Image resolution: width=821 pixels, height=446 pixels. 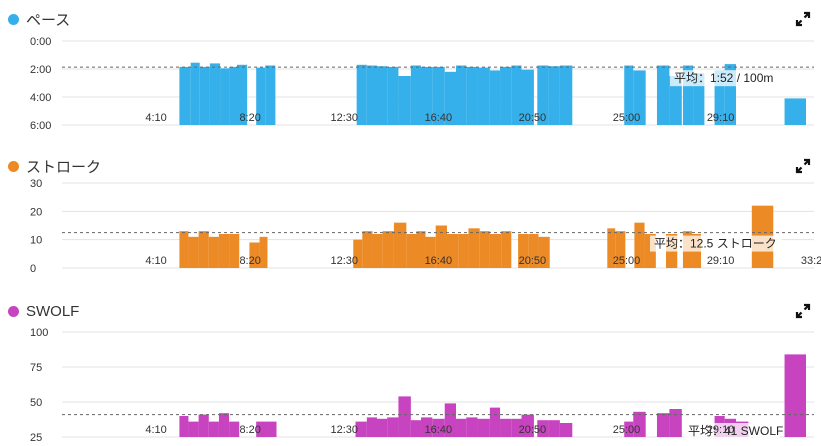 I want to click on swolf-expand-icon, so click(x=803, y=311).